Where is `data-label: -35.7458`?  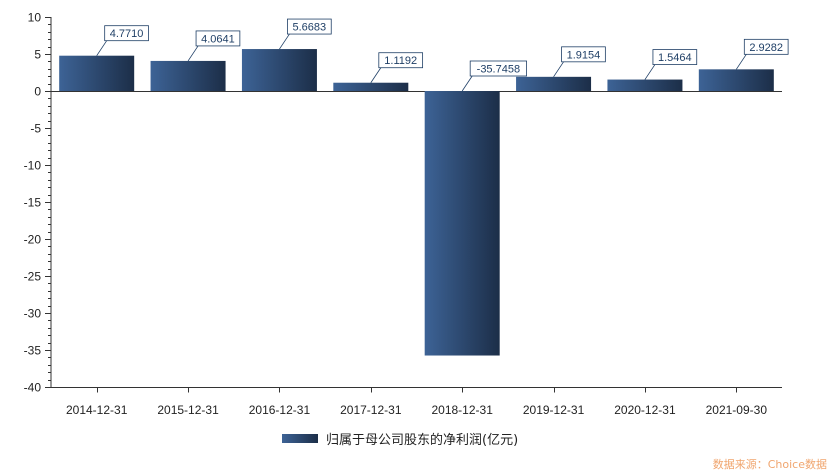 data-label: -35.7458 is located at coordinates (498, 70).